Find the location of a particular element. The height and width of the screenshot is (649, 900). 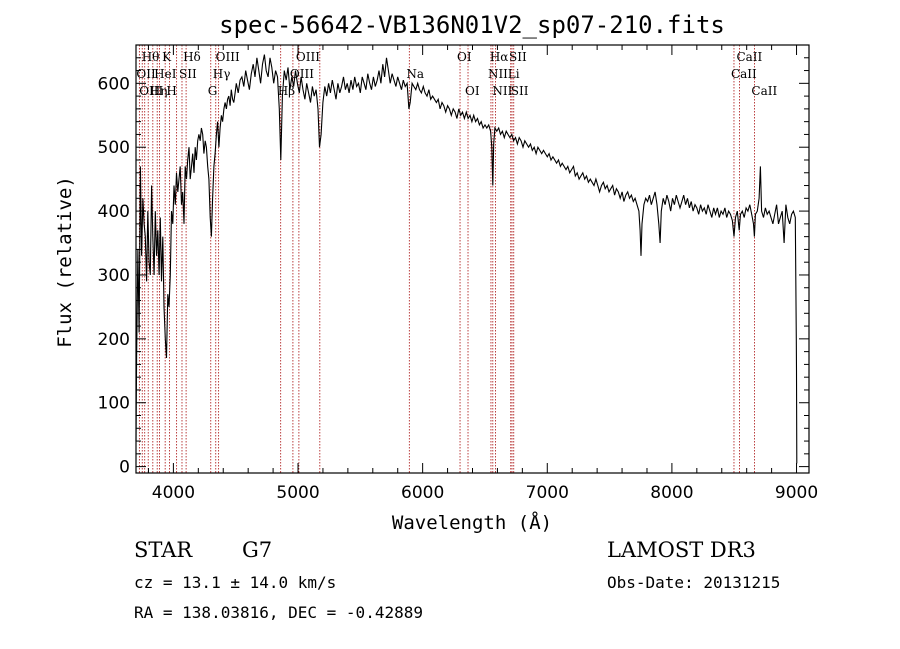

y-tick-label: 200 is located at coordinates (114, 340).